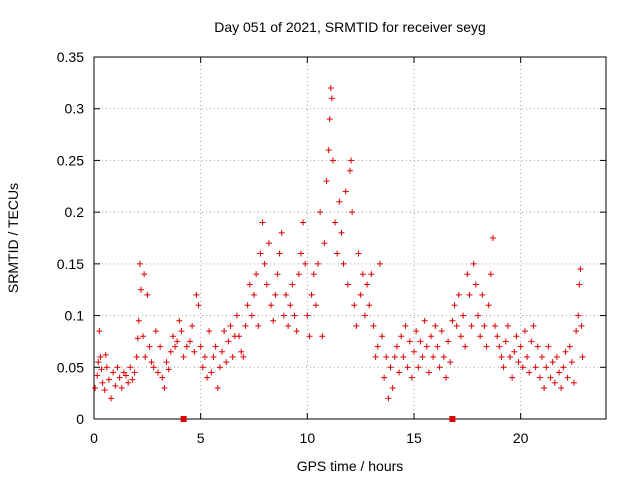 This screenshot has width=640, height=480. I want to click on axis-markers, so click(318, 419).